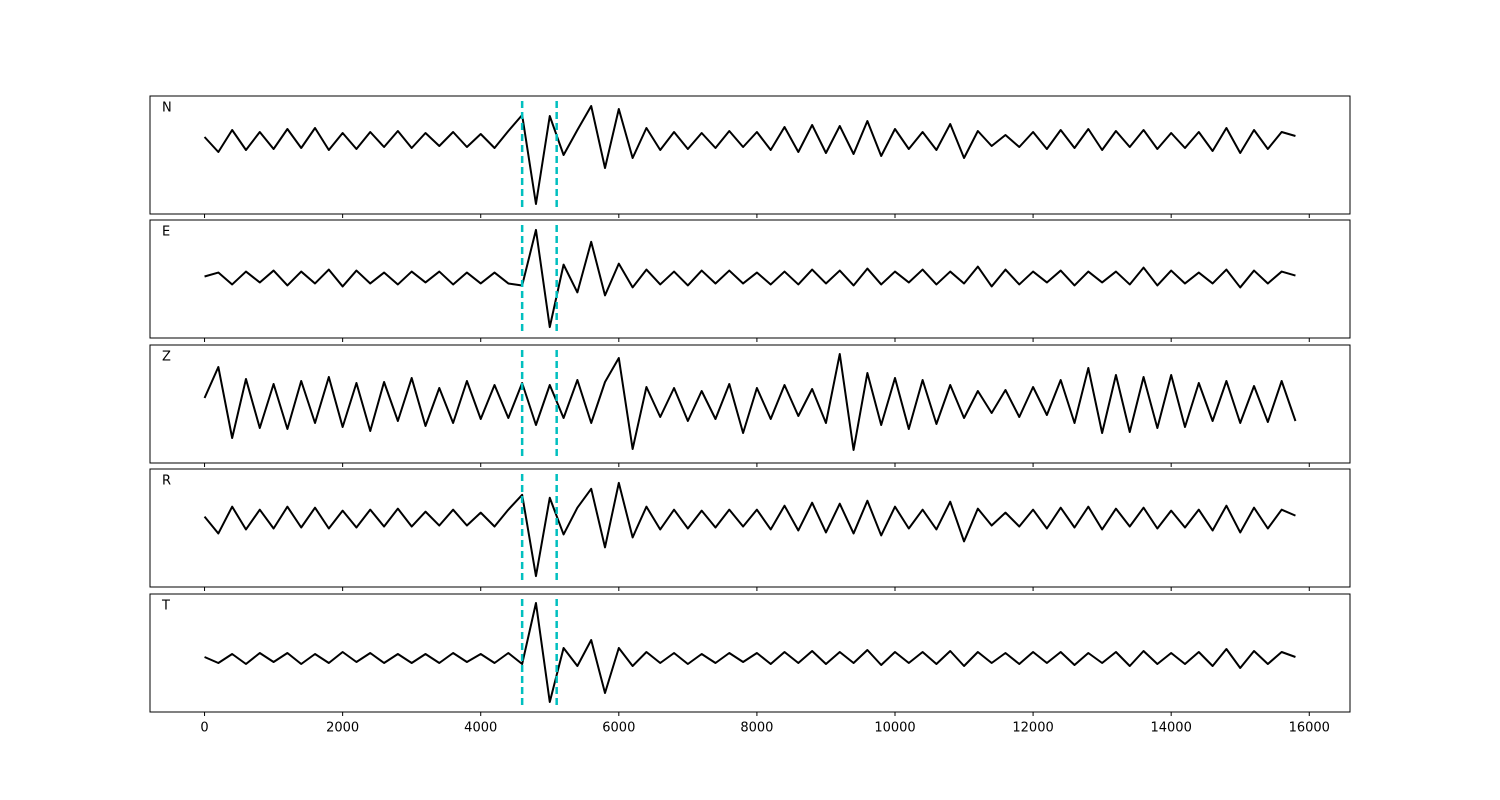 This screenshot has height=800, width=1500. Describe the element at coordinates (342, 728) in the screenshot. I see `x-tick-label: 2000` at that location.